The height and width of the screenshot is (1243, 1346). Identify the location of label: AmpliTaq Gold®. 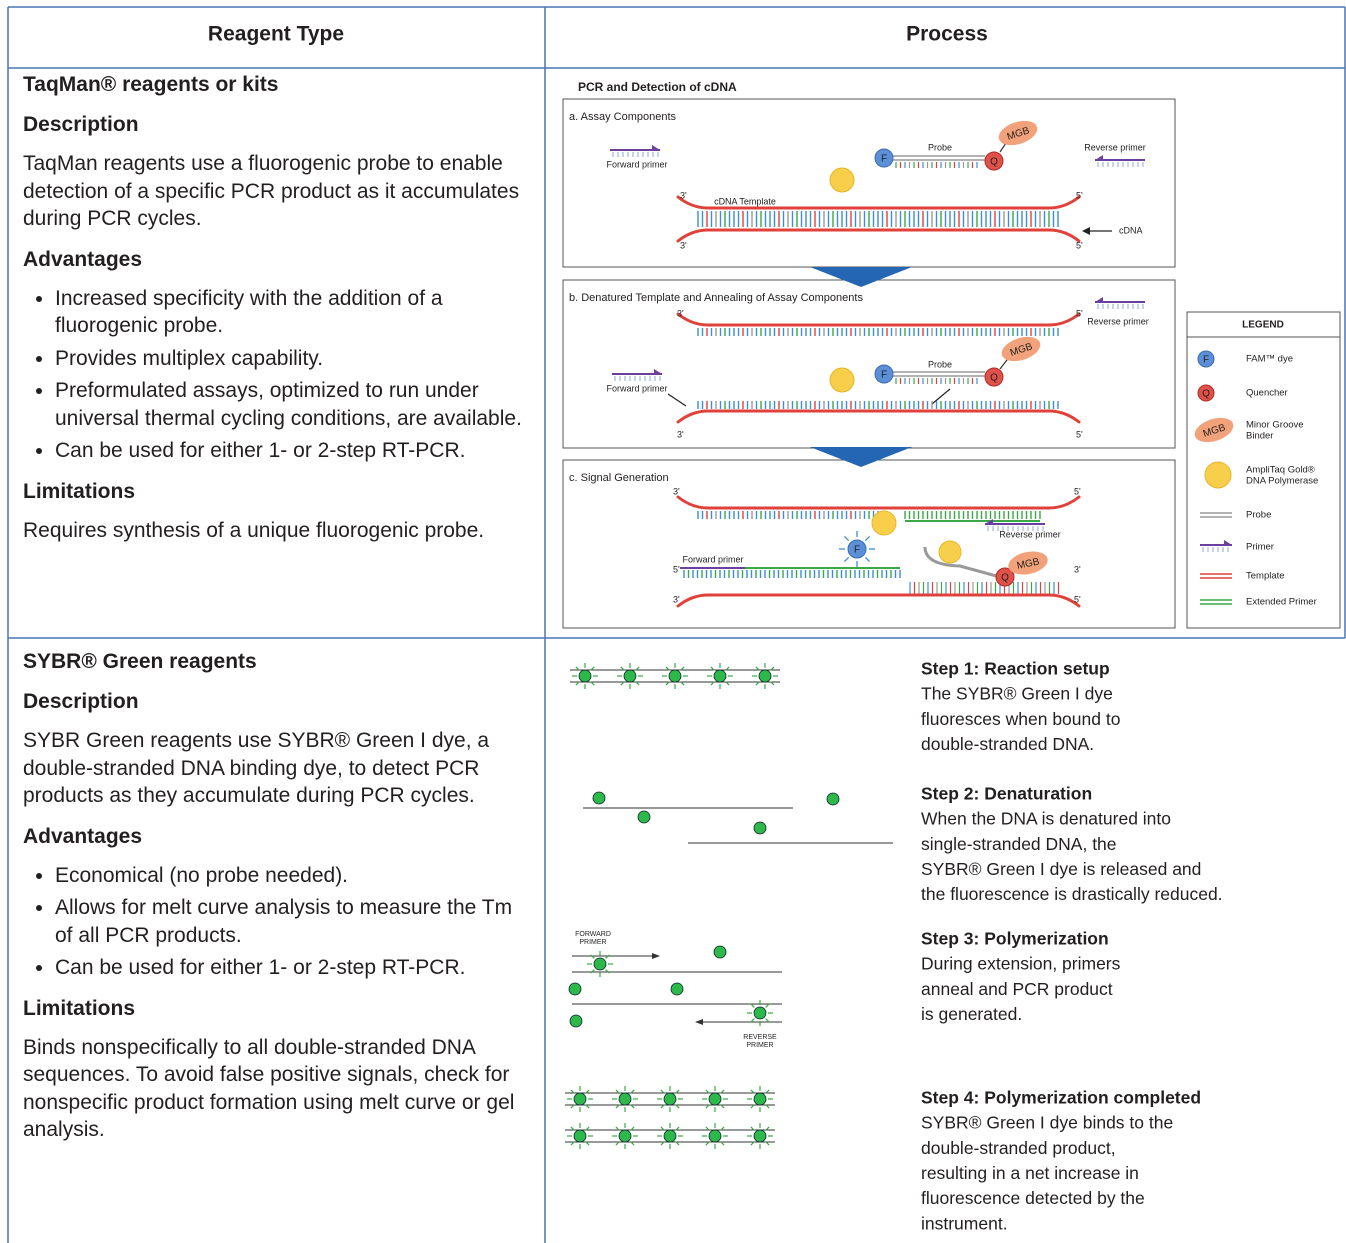
(1280, 470).